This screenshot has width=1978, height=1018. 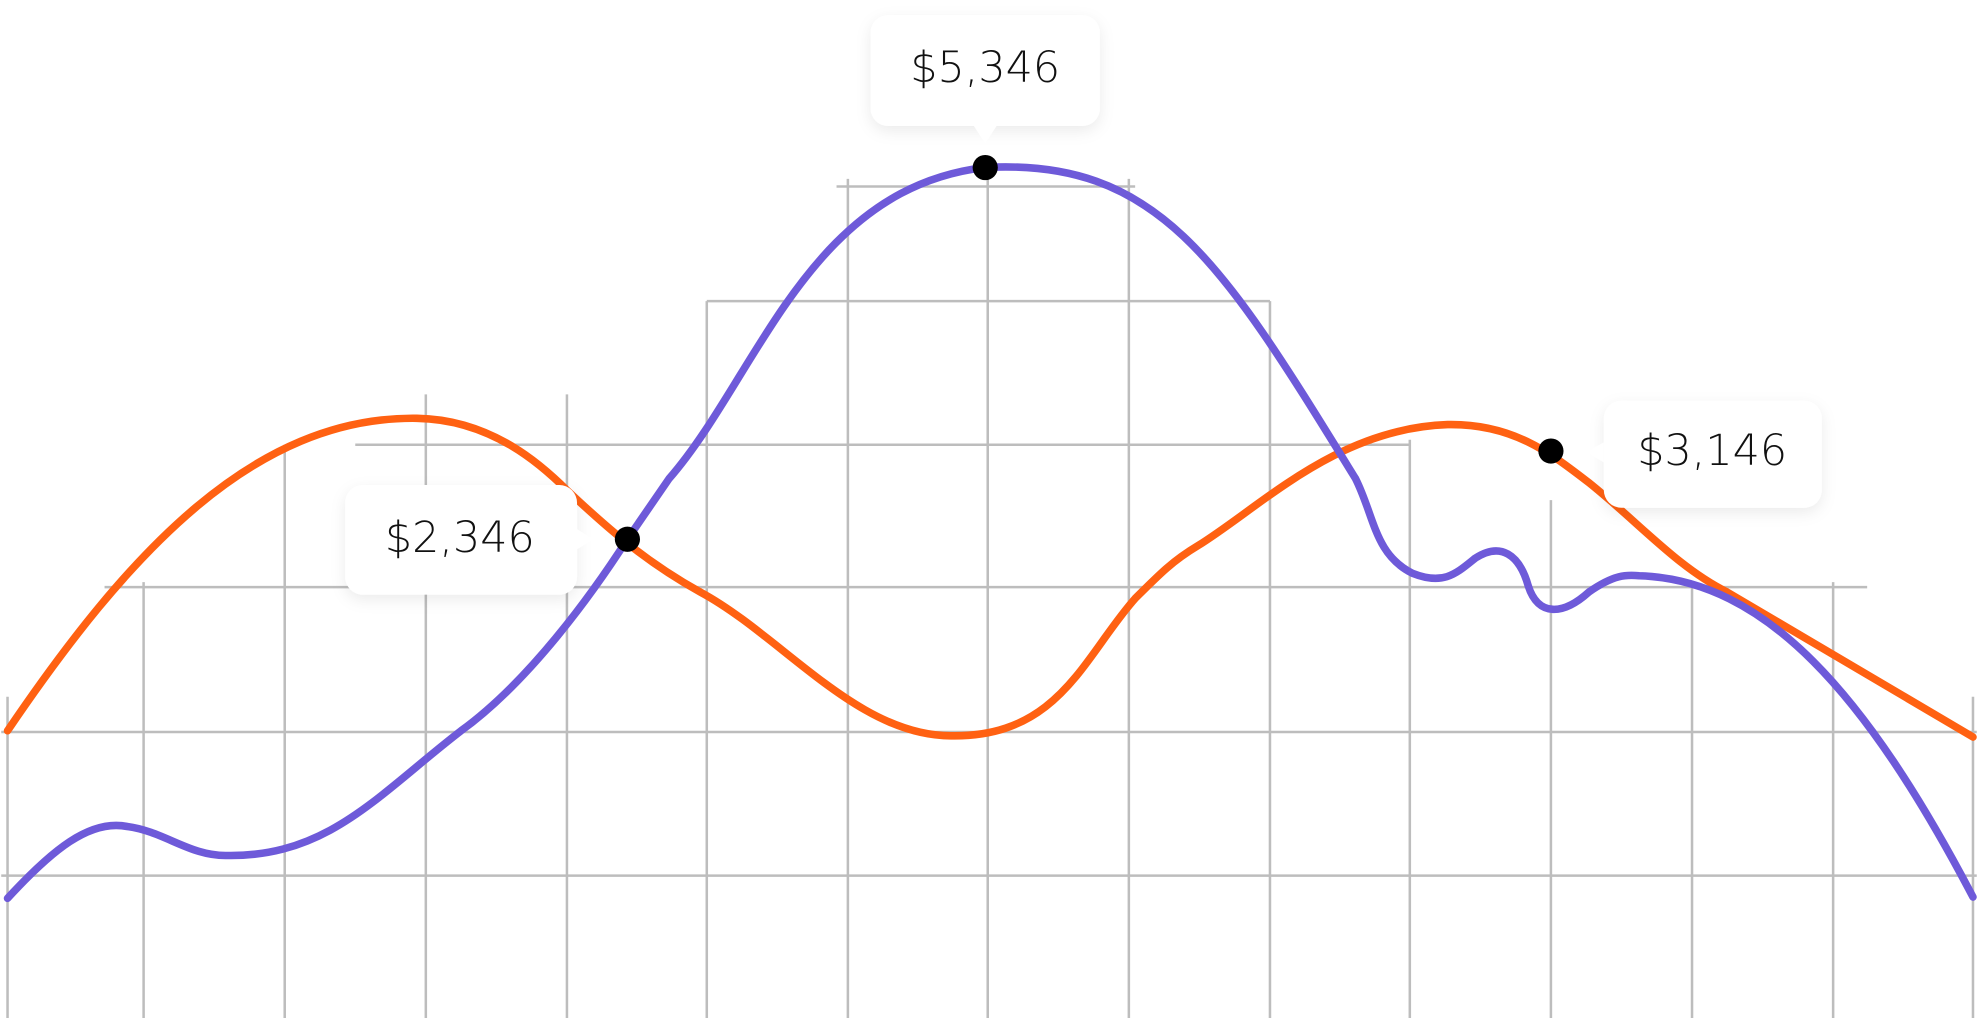 What do you see at coordinates (1712, 451) in the screenshot?
I see `callout-label: $3,146` at bounding box center [1712, 451].